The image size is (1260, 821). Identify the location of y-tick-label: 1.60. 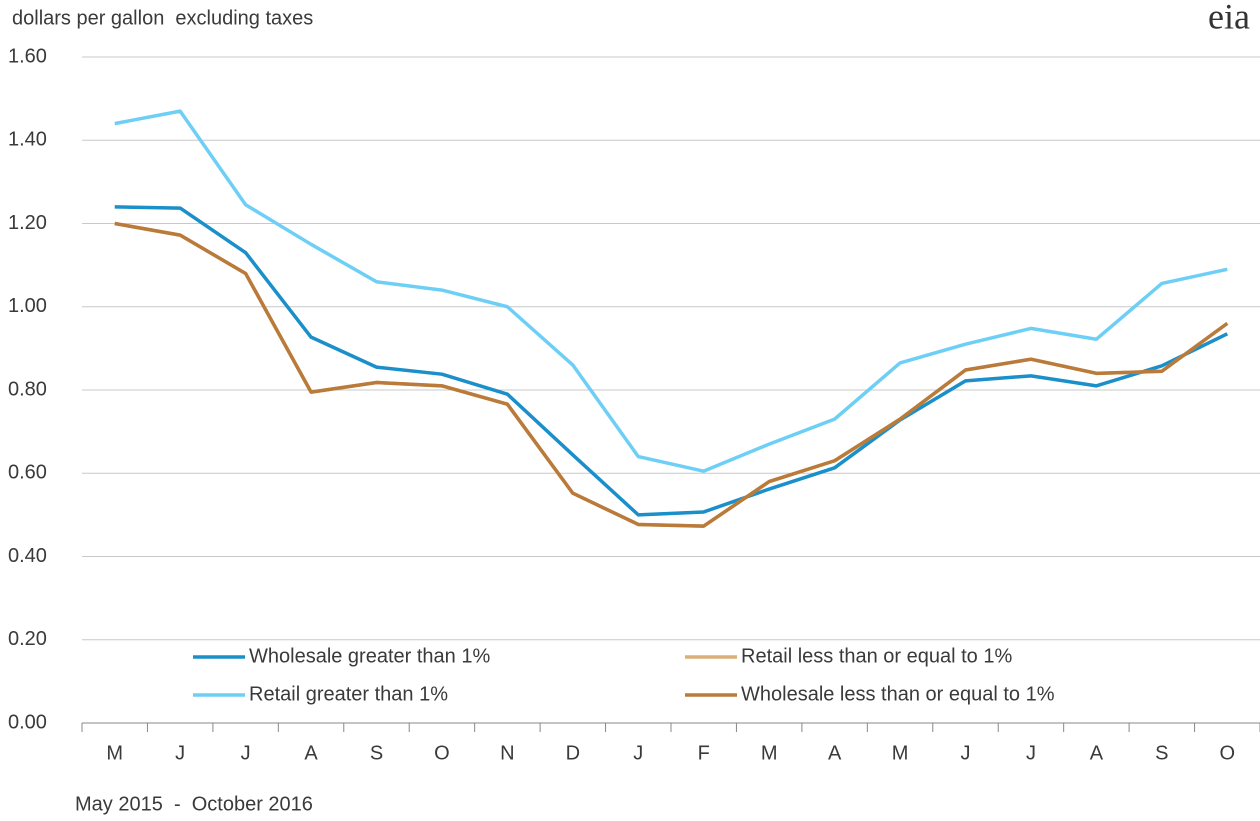
(27, 56).